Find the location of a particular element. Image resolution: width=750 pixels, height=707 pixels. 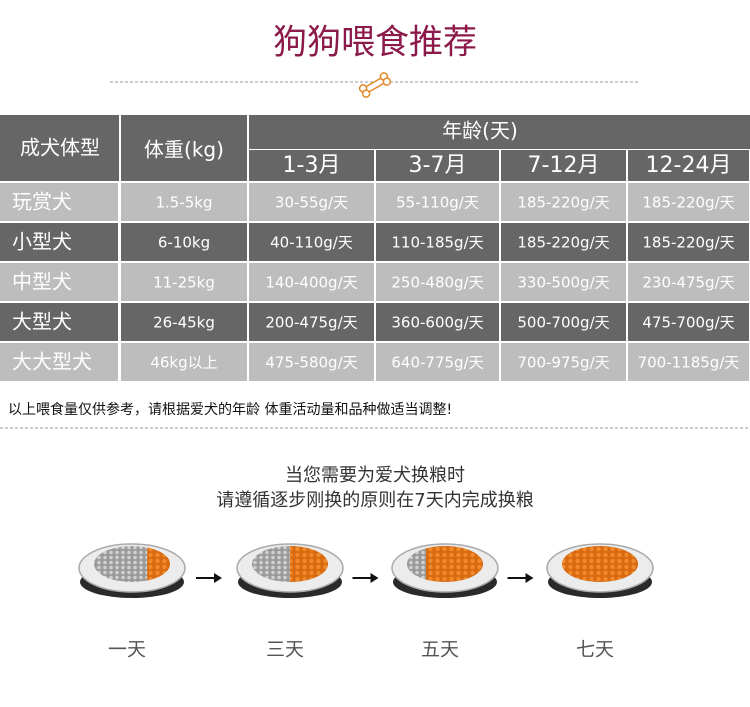

header-text: 1-3月 is located at coordinates (312, 165).